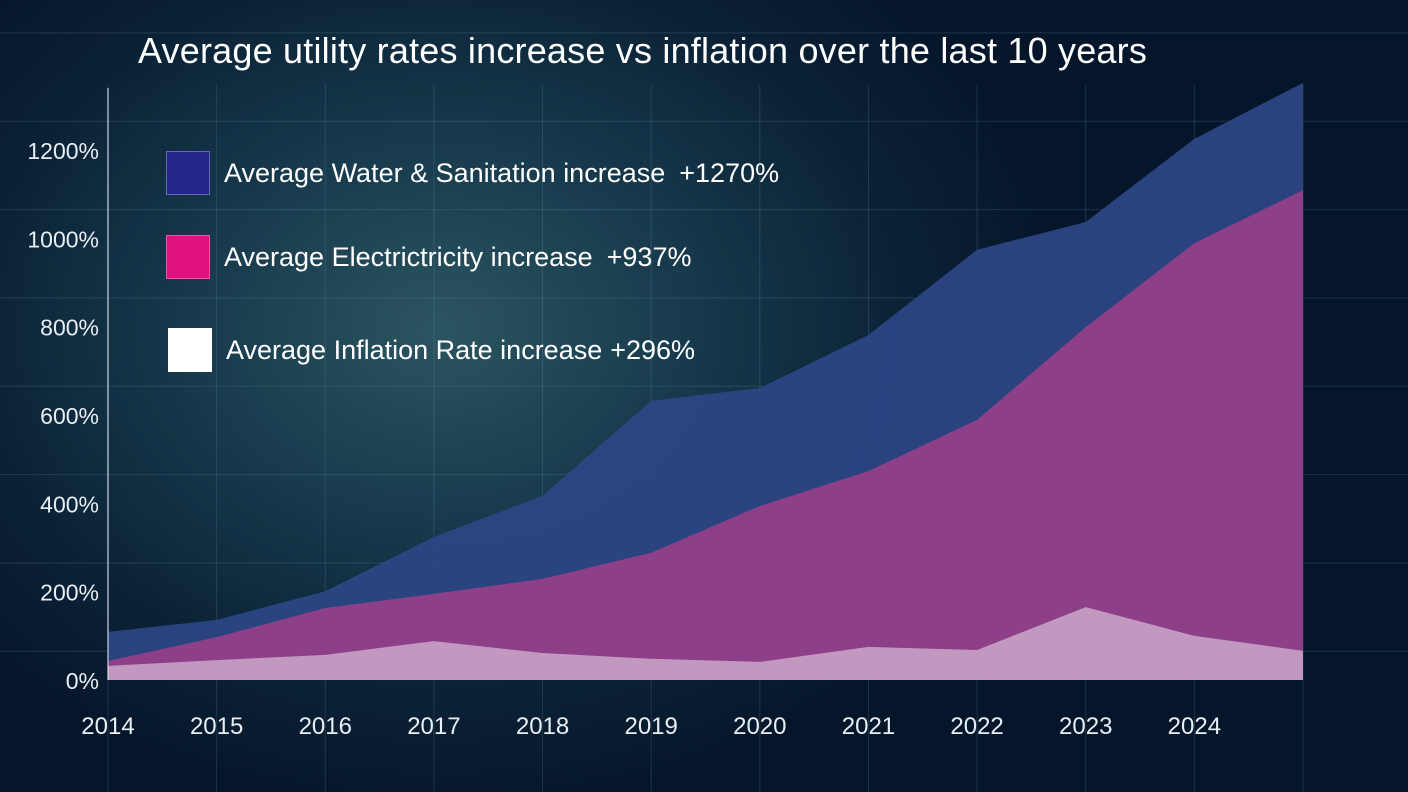 Image resolution: width=1408 pixels, height=792 pixels. Describe the element at coordinates (729, 172) in the screenshot. I see `legend-value: +1270%` at that location.